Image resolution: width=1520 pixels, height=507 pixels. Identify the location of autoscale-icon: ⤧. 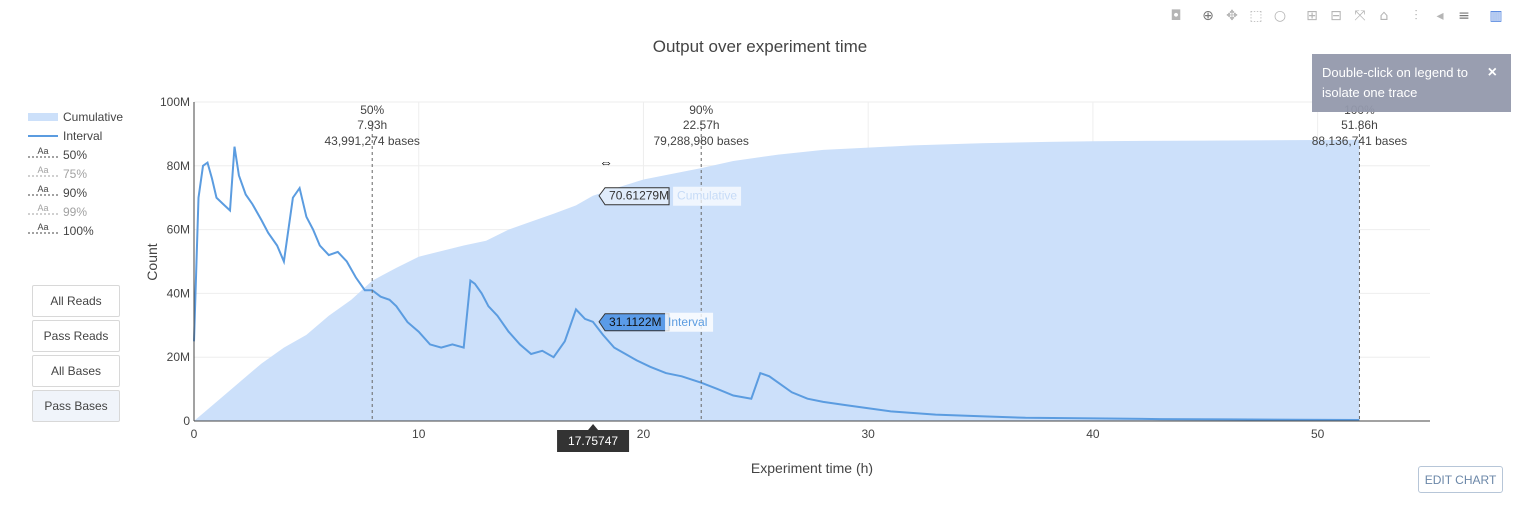
(1360, 16).